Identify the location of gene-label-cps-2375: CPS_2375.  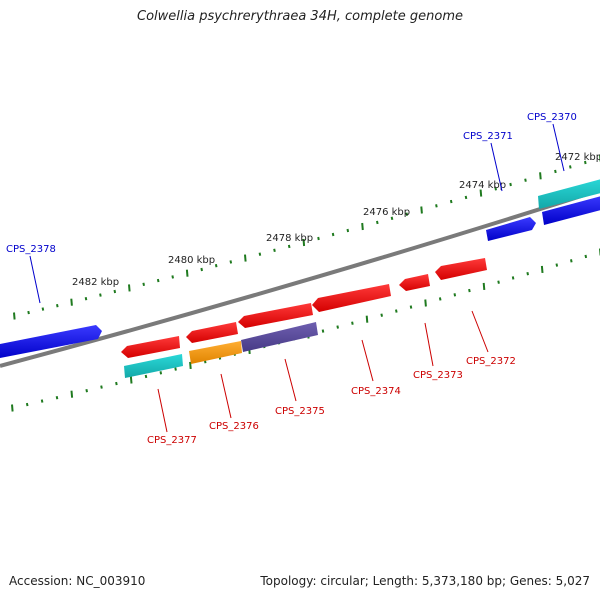
(300, 411).